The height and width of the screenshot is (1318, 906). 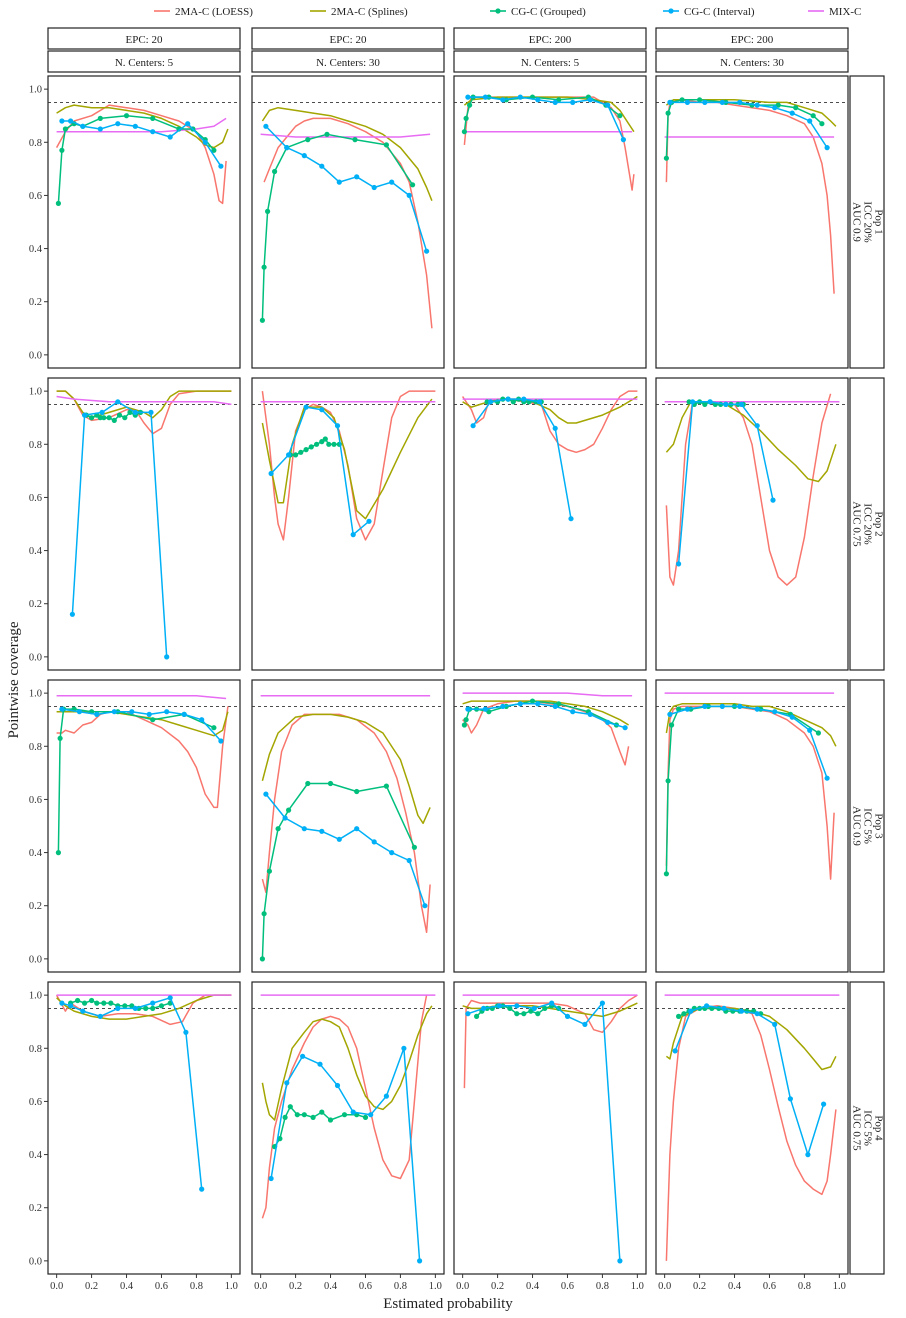 I want to click on x-tick-label: 0.2, so click(x=295, y=1286).